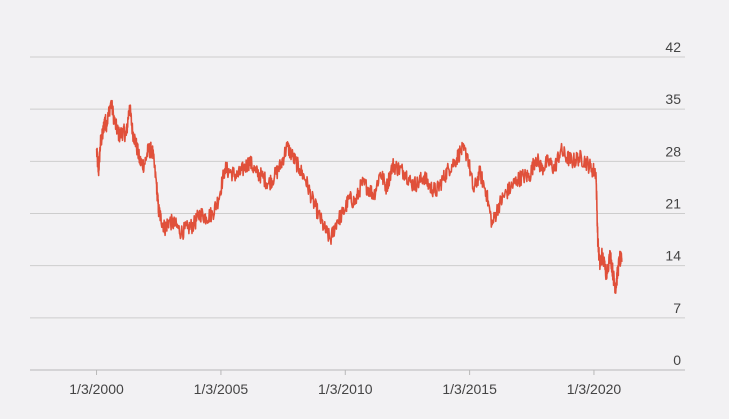 This screenshot has height=419, width=729. I want to click on y-tick-label: 42, so click(673, 47).